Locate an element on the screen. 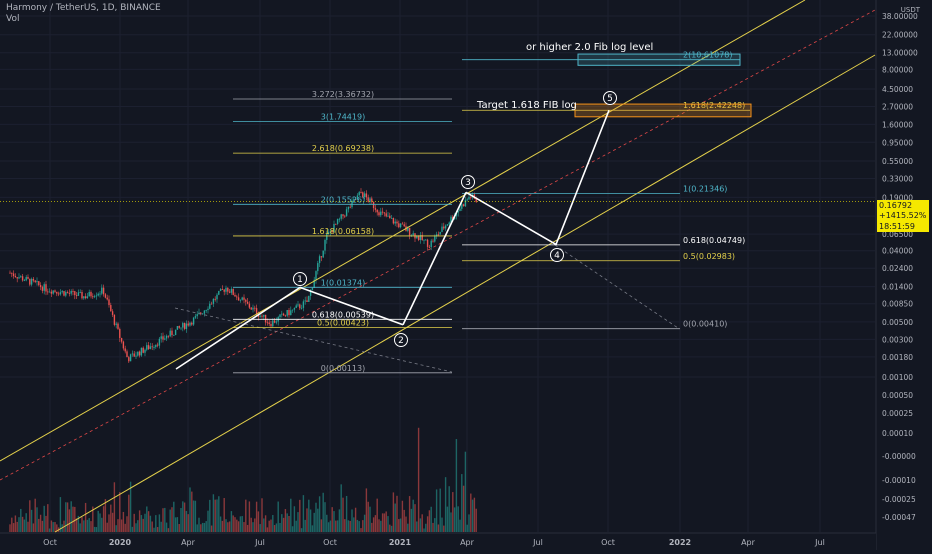 The image size is (932, 554). wave-label-circle is located at coordinates (300, 279).